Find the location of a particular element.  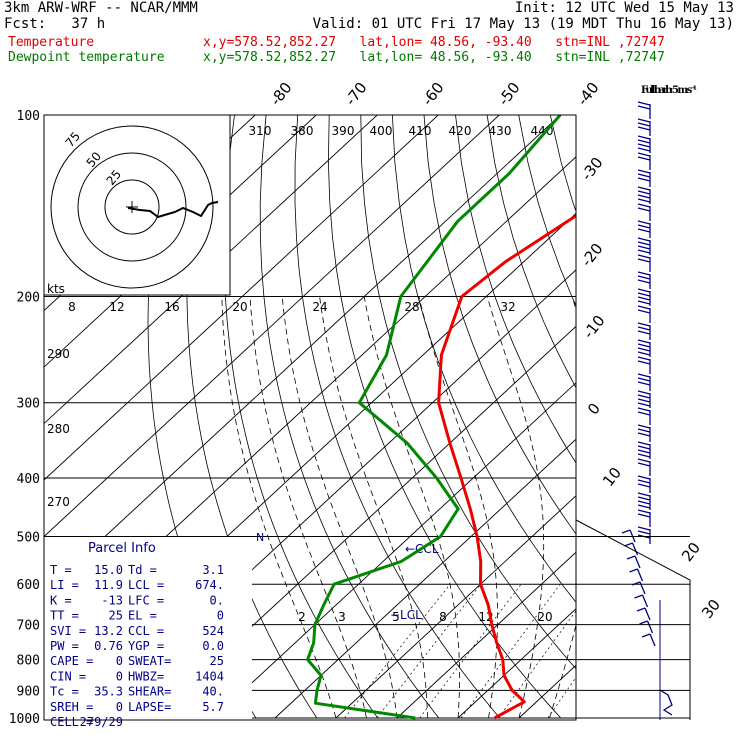

parcel-info-value: SWEAT= is located at coordinates (149, 661).